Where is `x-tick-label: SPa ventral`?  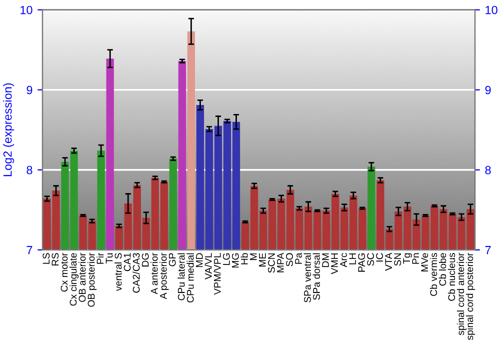
x-tick-label: SPa ventral is located at coordinates (307, 277).